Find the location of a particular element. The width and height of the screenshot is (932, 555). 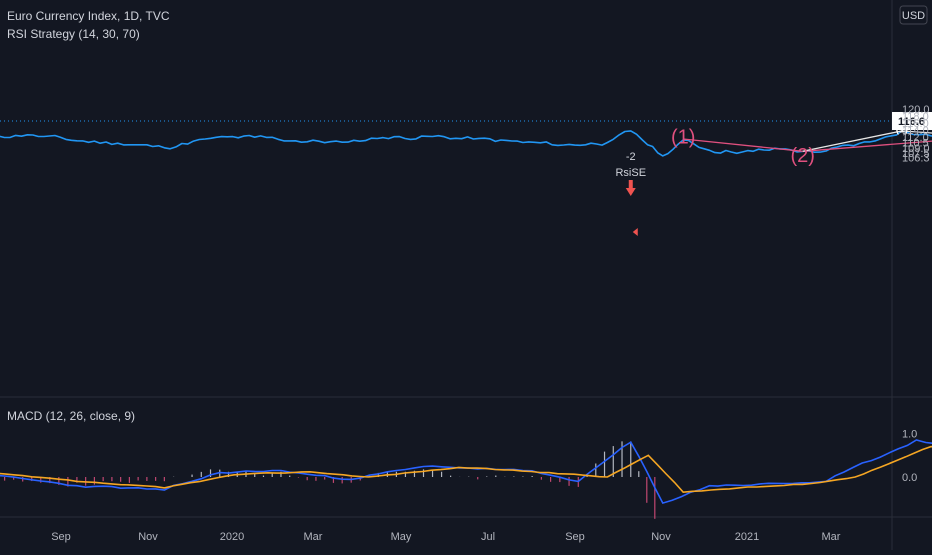

price-tick-label: 110.5 is located at coordinates (915, 144).